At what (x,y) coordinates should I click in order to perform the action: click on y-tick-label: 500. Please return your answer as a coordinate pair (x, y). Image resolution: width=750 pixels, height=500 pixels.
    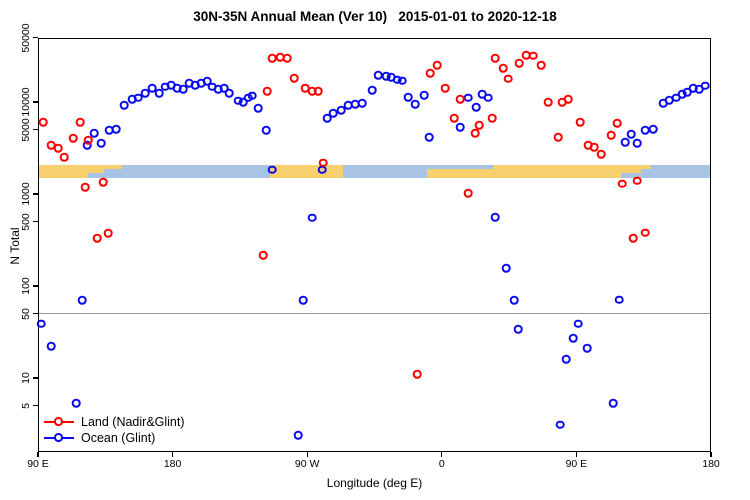
    Looking at the image, I should click on (26, 221).